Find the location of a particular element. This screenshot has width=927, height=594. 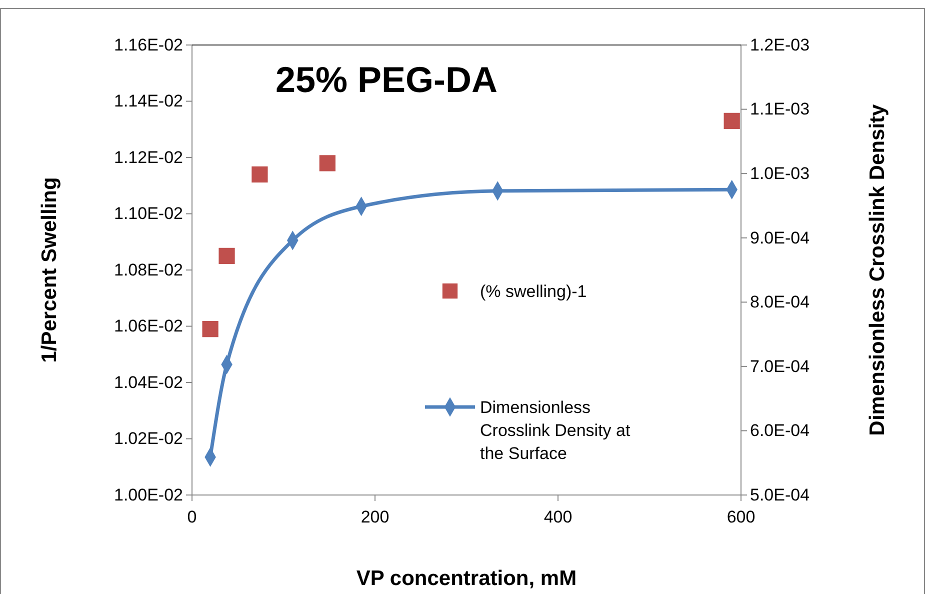

y-axis-title: 1/Percent Swelling is located at coordinates (49, 270).